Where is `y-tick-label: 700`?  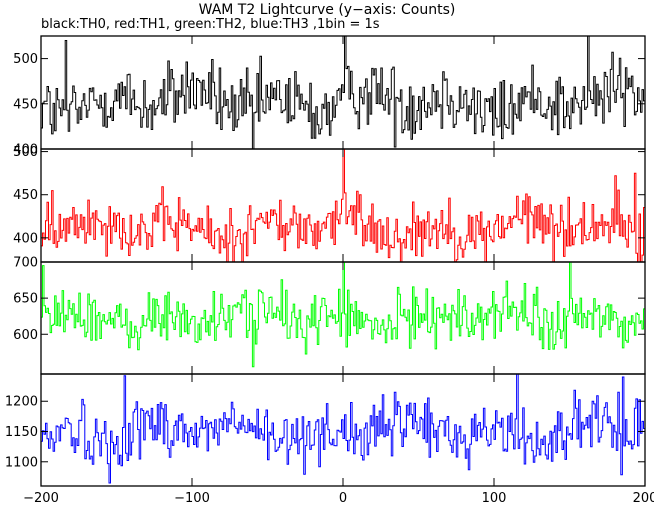
y-tick-label: 700 is located at coordinates (25, 263).